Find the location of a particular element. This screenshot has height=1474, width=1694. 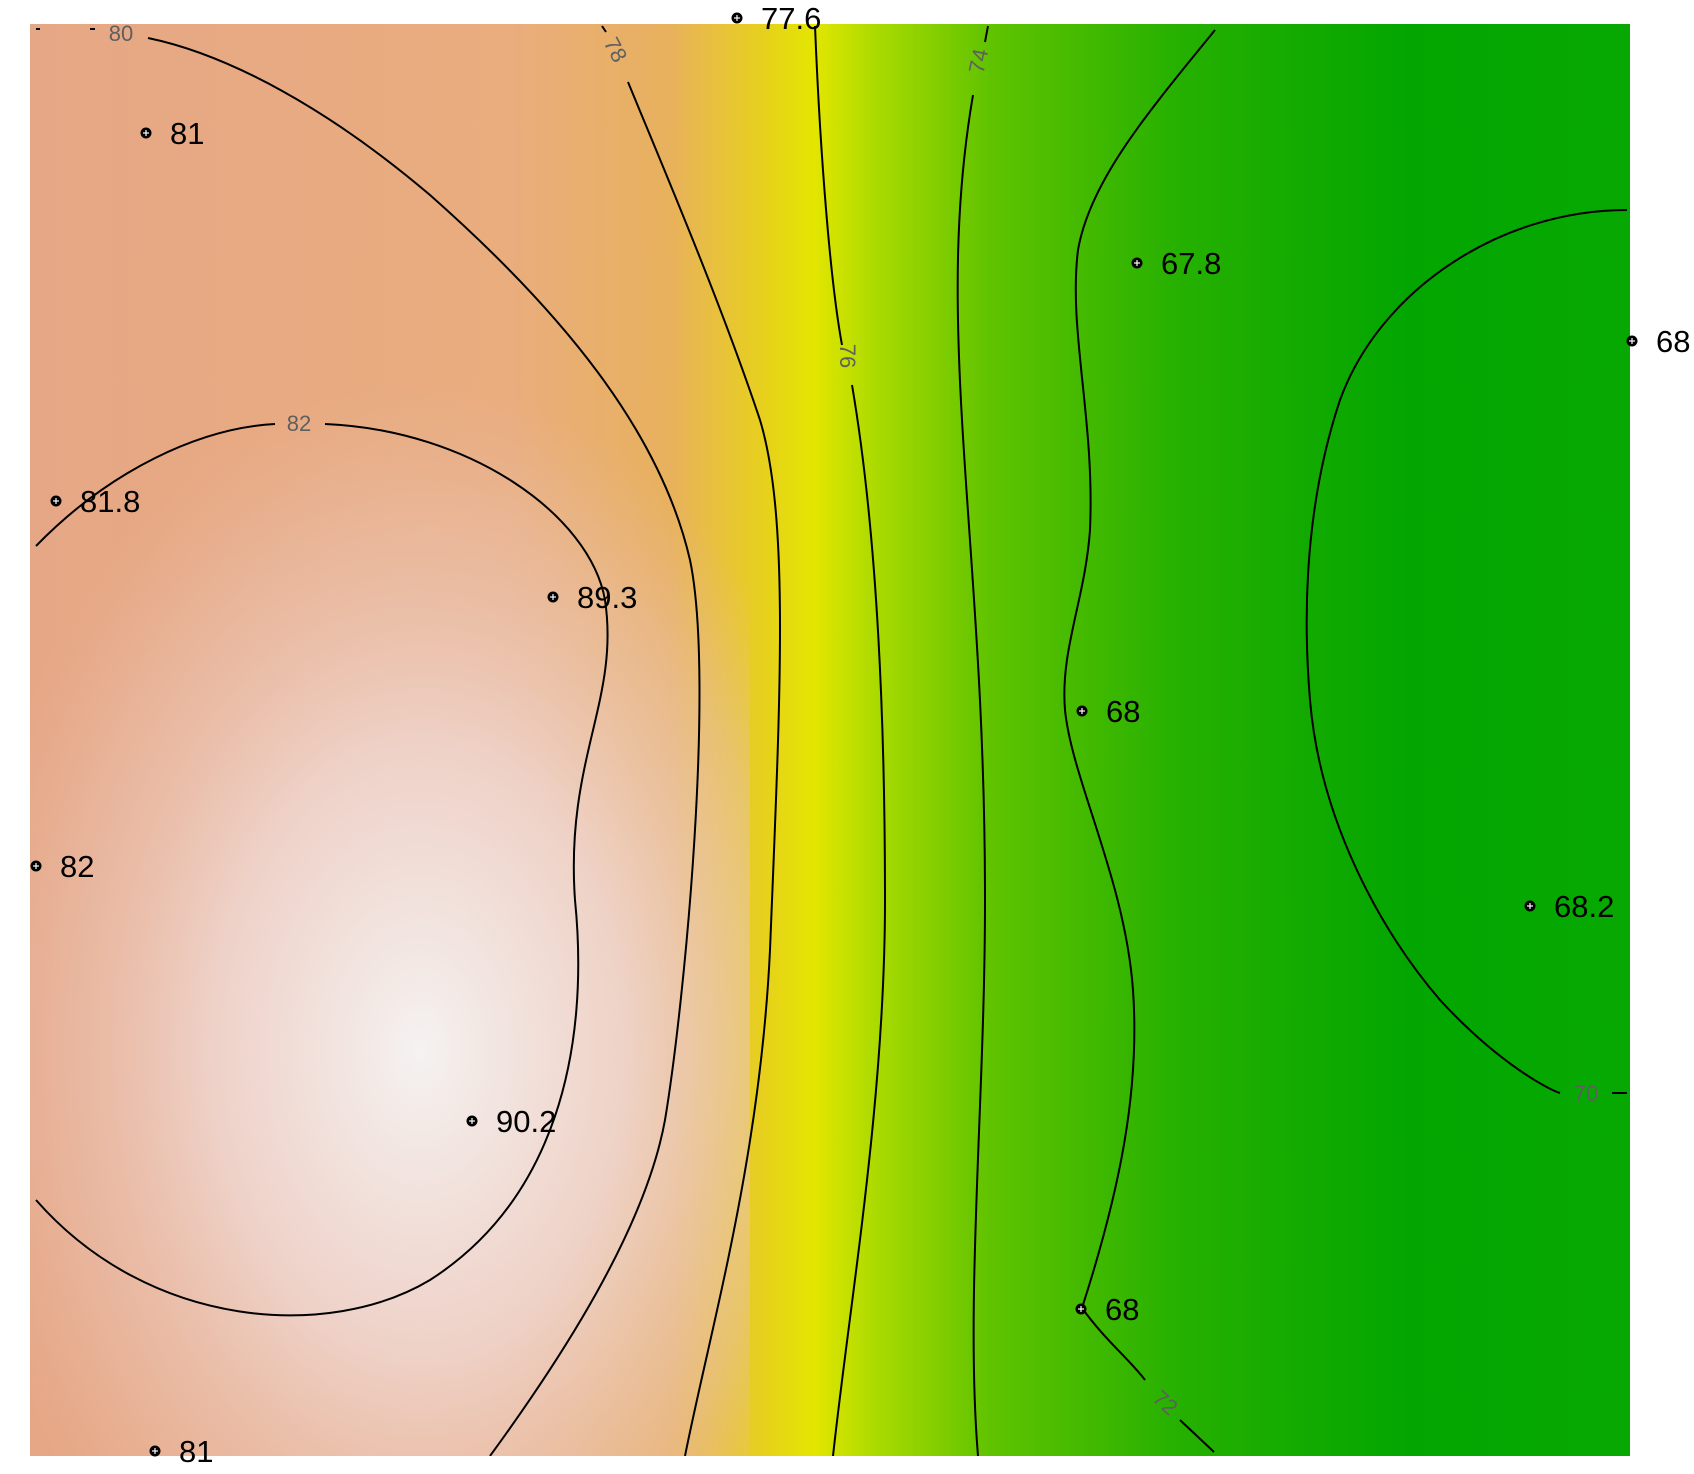

contour-label: 74 is located at coordinates (979, 60).